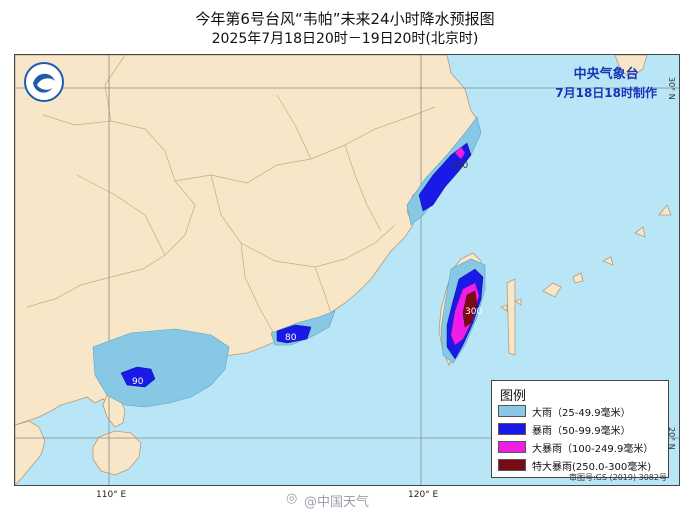 The height and width of the screenshot is (521, 690). What do you see at coordinates (111, 495) in the screenshot?
I see `longitude-label: 110° E` at bounding box center [111, 495].